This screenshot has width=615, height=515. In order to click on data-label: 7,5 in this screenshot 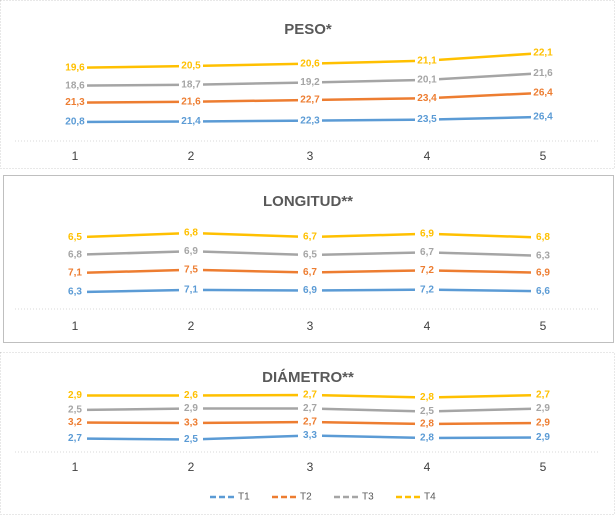, I will do `click(191, 269)`.